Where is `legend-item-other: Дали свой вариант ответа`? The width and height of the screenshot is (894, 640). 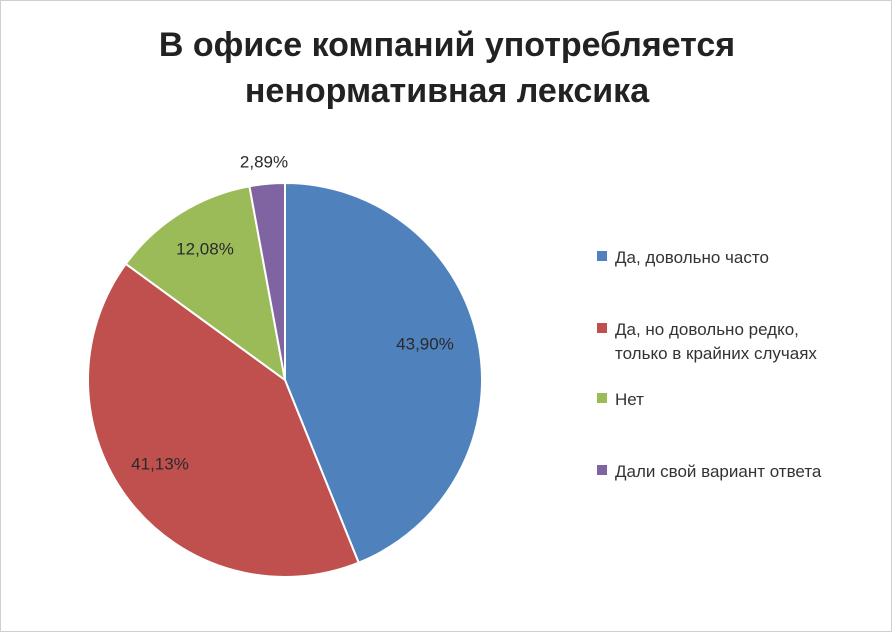
legend-item-other: Дали свой вариант ответа is located at coordinates (709, 472).